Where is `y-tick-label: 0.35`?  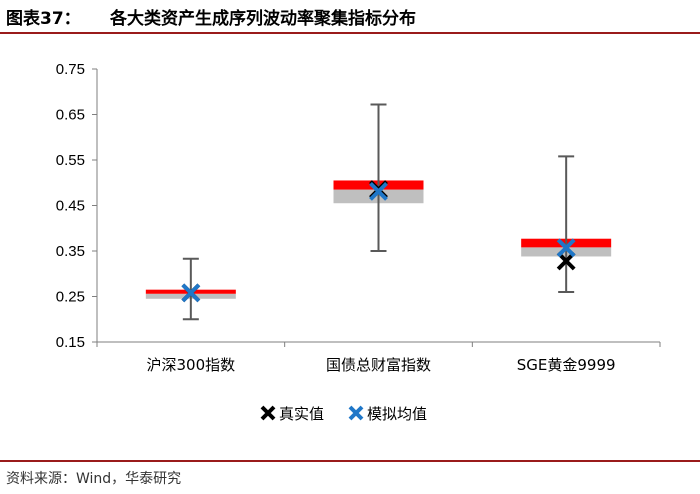 y-tick-label: 0.35 is located at coordinates (70, 251).